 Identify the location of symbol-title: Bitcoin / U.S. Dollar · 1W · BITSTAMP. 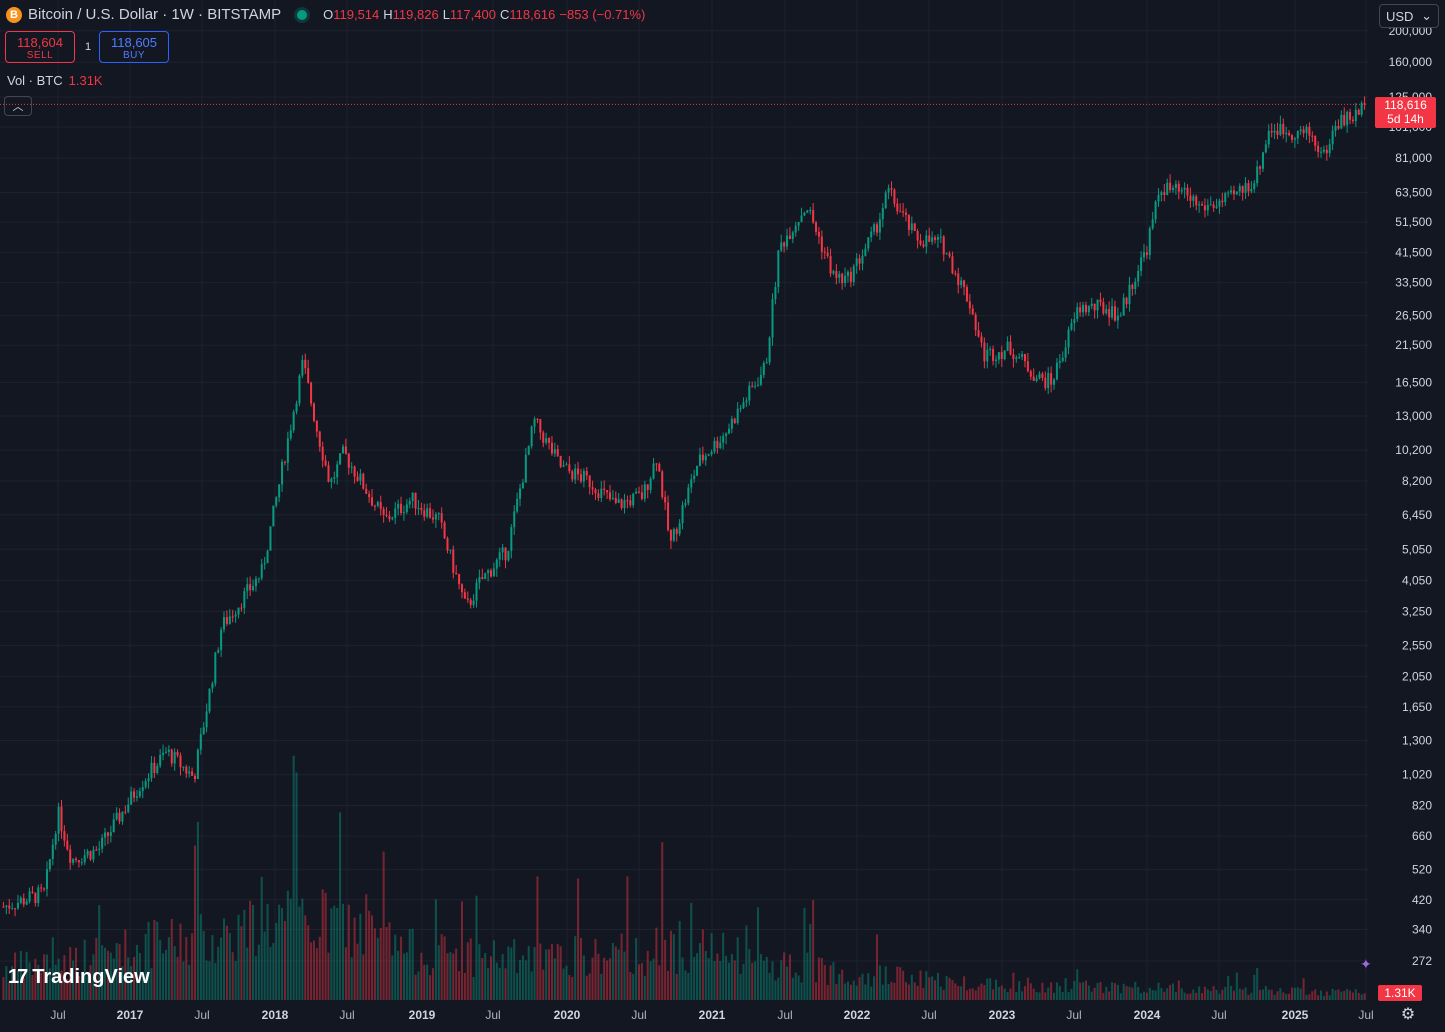
(155, 14).